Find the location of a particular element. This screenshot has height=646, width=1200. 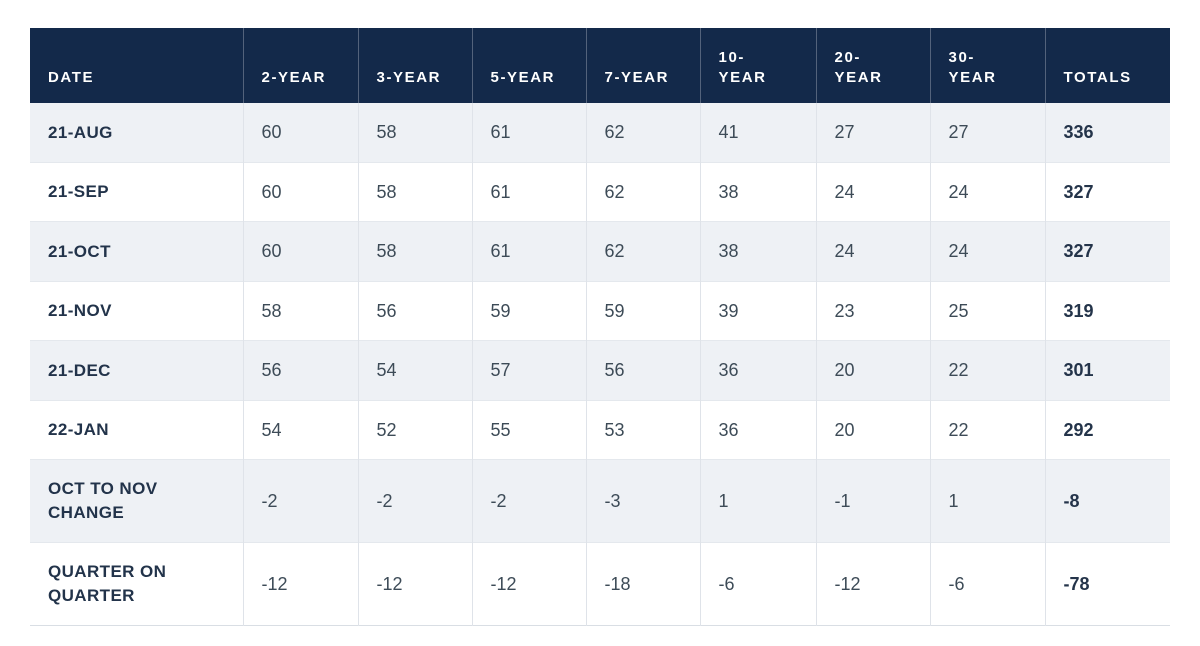

total-cell: 336 is located at coordinates (1107, 133).